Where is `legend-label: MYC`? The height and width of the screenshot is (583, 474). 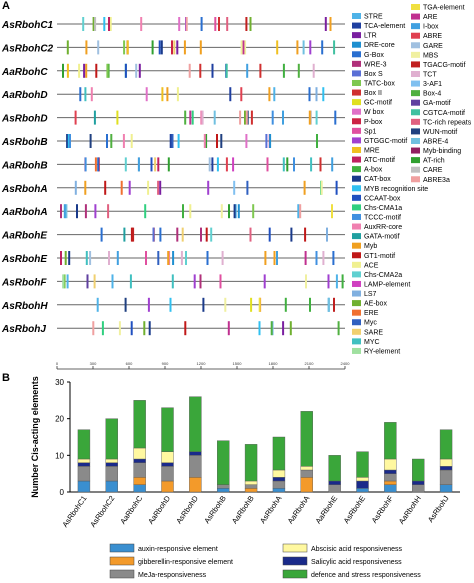
legend-label: MYC is located at coordinates (372, 342).